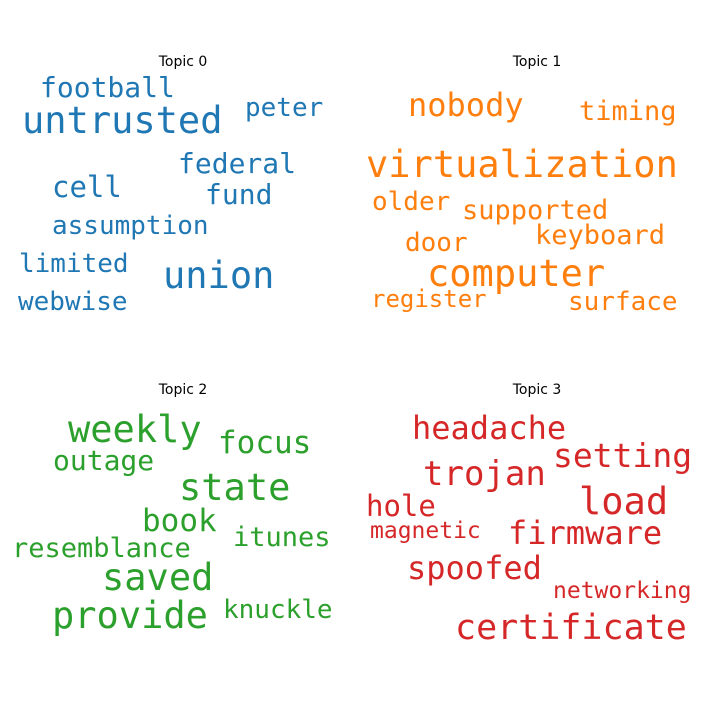 The image size is (720, 720). What do you see at coordinates (179, 521) in the screenshot?
I see `word-book: book` at bounding box center [179, 521].